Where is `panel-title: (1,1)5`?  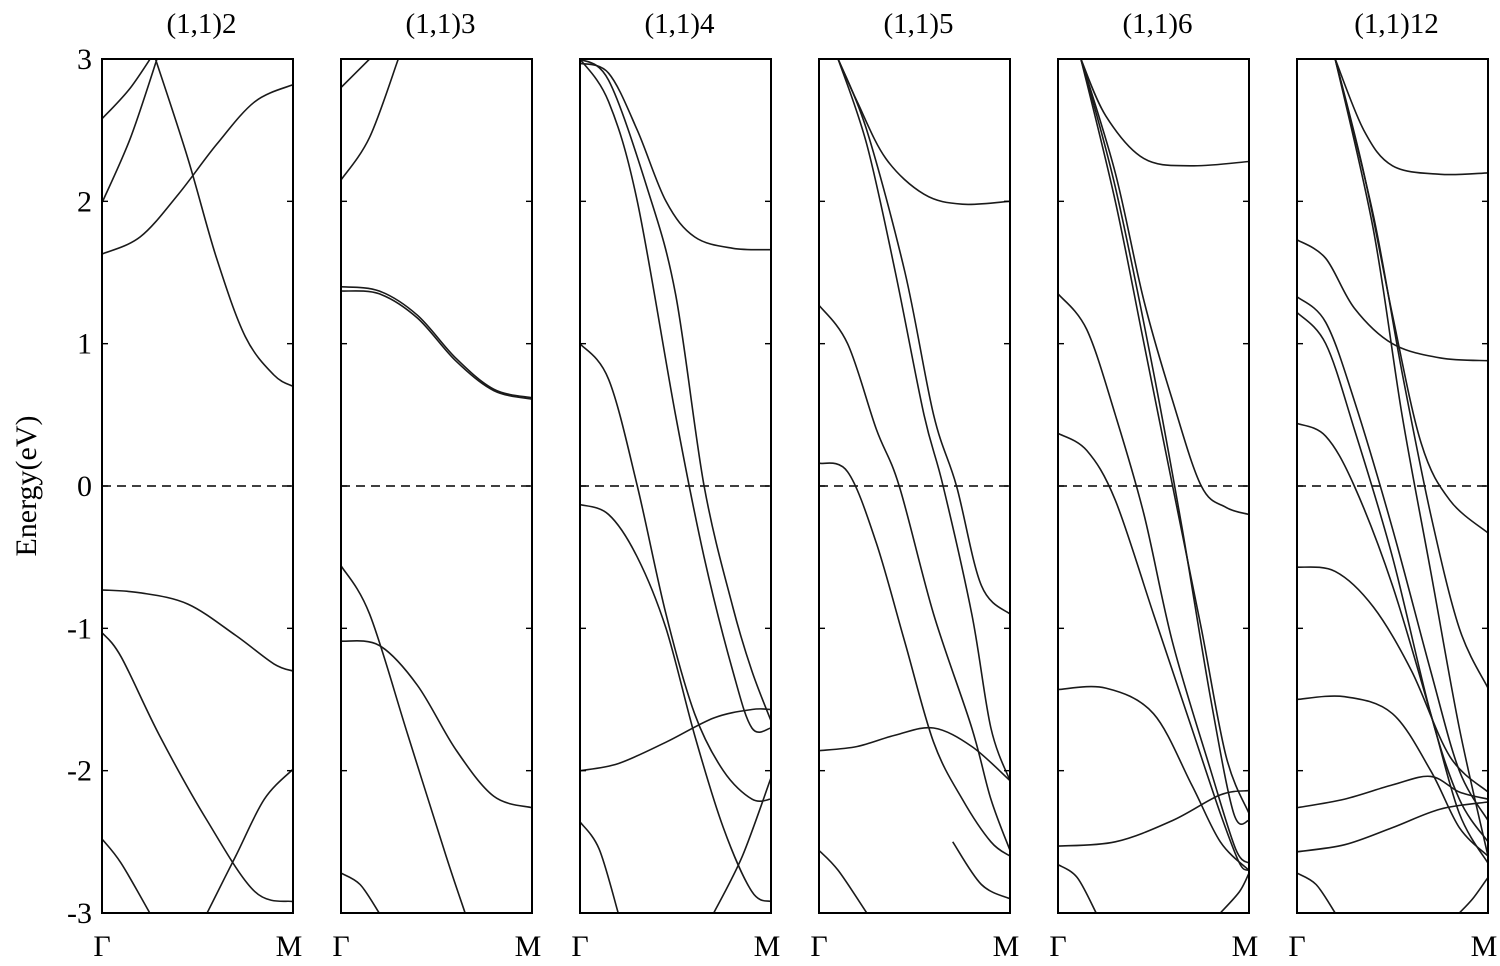 panel-title: (1,1)5 is located at coordinates (918, 24).